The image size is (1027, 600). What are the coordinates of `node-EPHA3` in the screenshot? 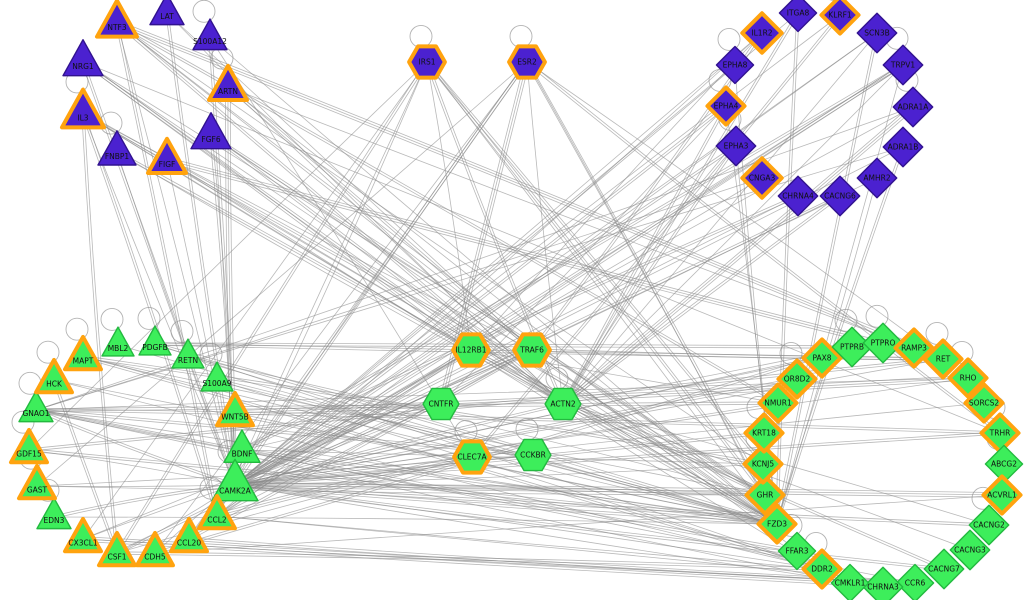 It's located at (736, 146).